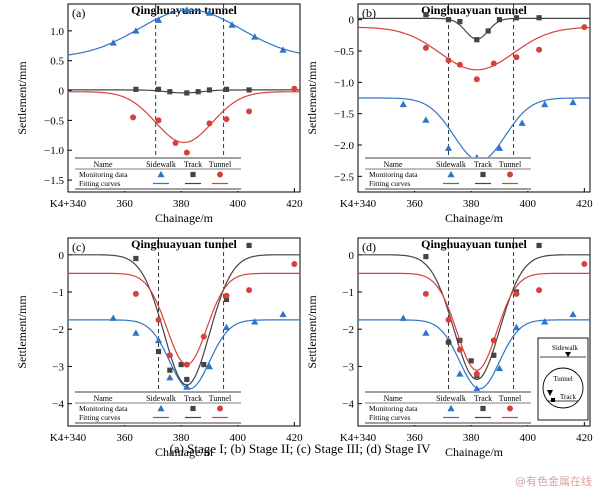 This screenshot has width=600, height=493. I want to click on inset-track-marker, so click(553, 400).